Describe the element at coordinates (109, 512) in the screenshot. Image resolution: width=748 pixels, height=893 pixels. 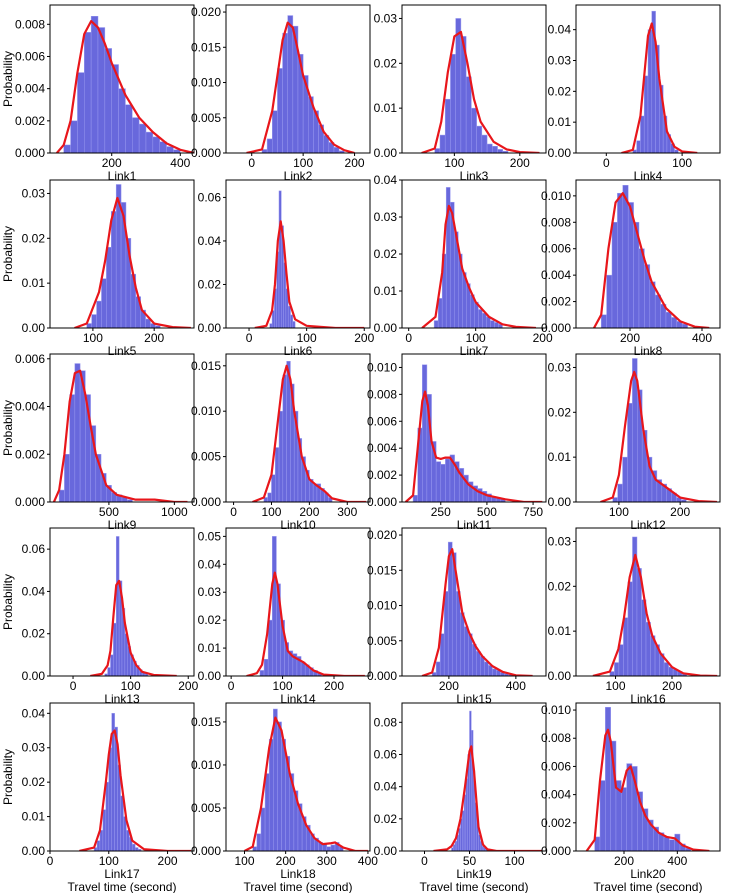
I see `x-tick-label: 500` at that location.